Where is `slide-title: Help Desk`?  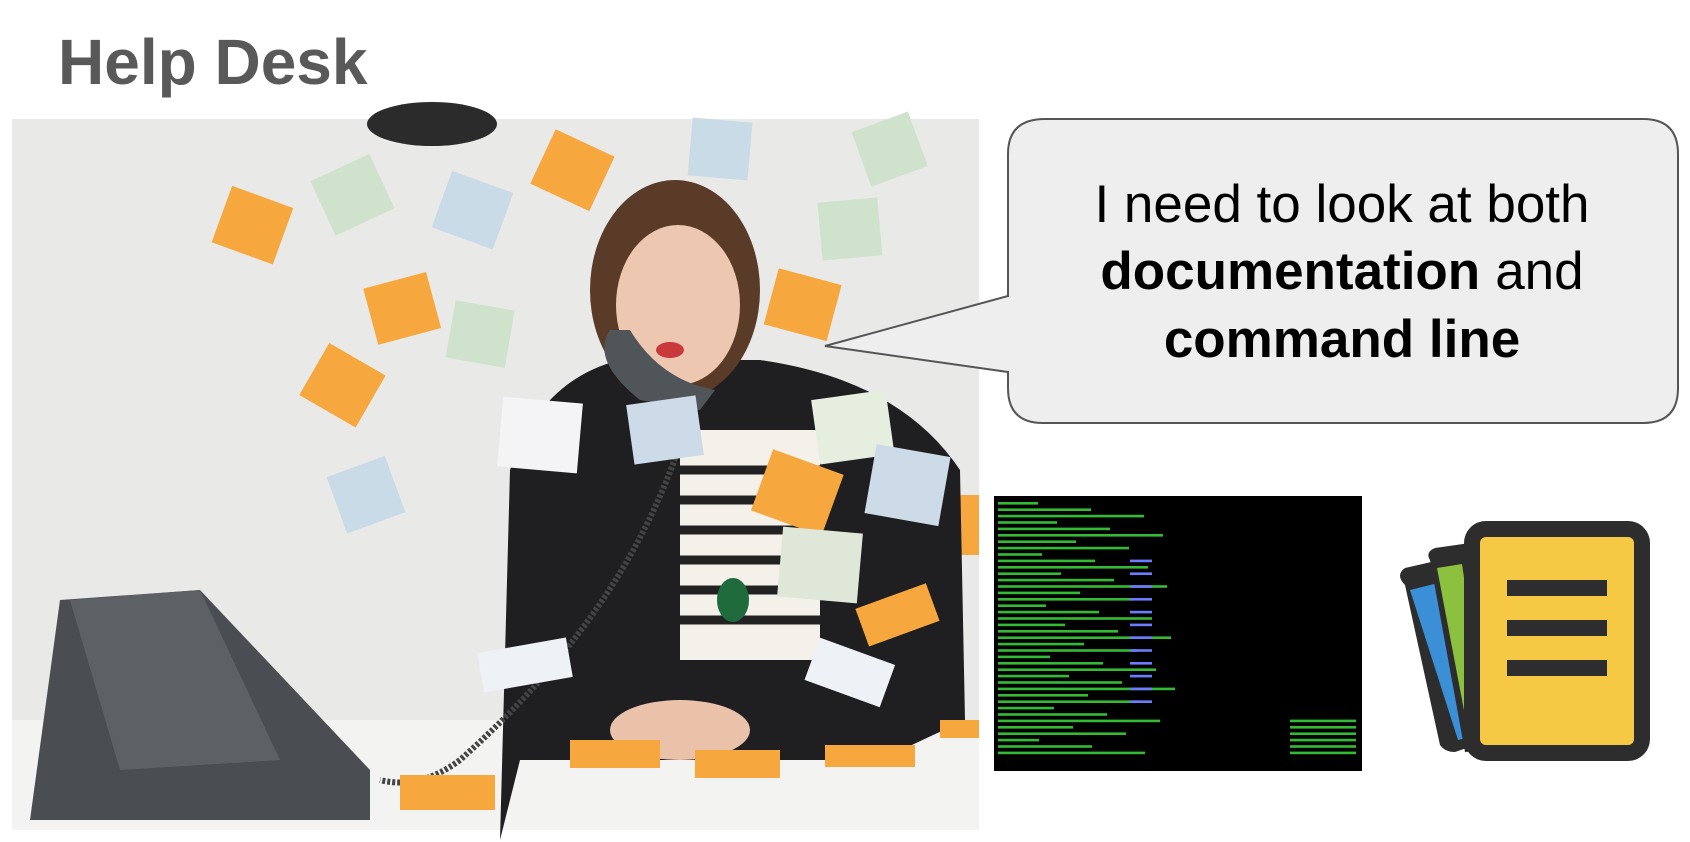 slide-title: Help Desk is located at coordinates (213, 62).